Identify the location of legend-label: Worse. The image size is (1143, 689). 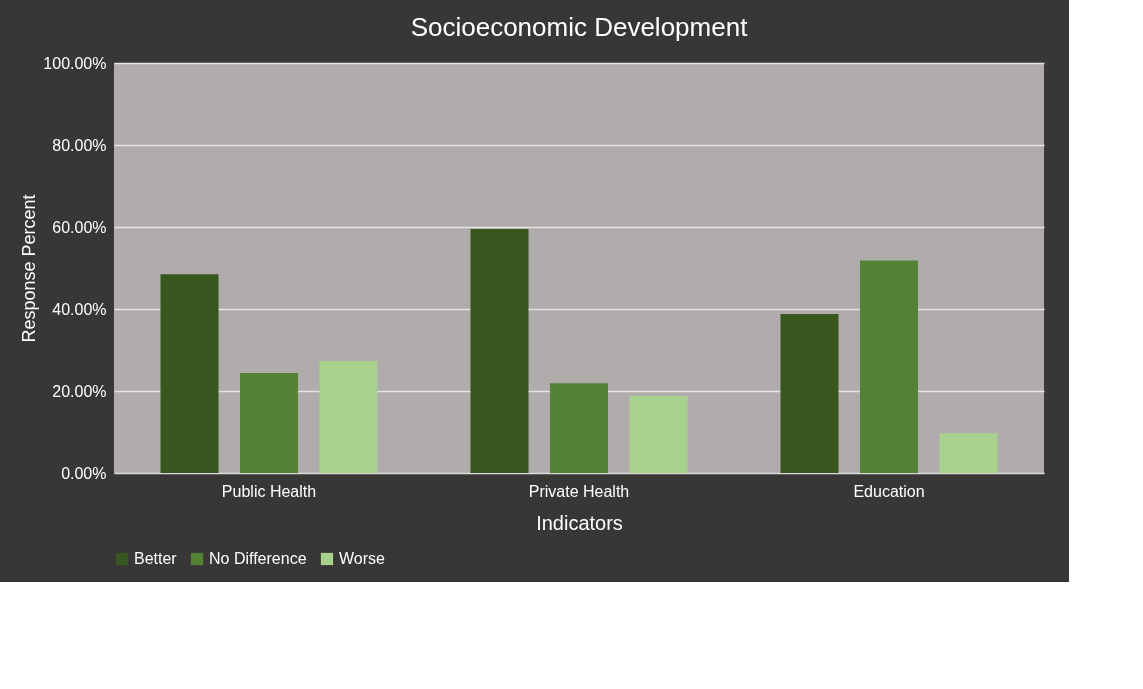
(362, 558).